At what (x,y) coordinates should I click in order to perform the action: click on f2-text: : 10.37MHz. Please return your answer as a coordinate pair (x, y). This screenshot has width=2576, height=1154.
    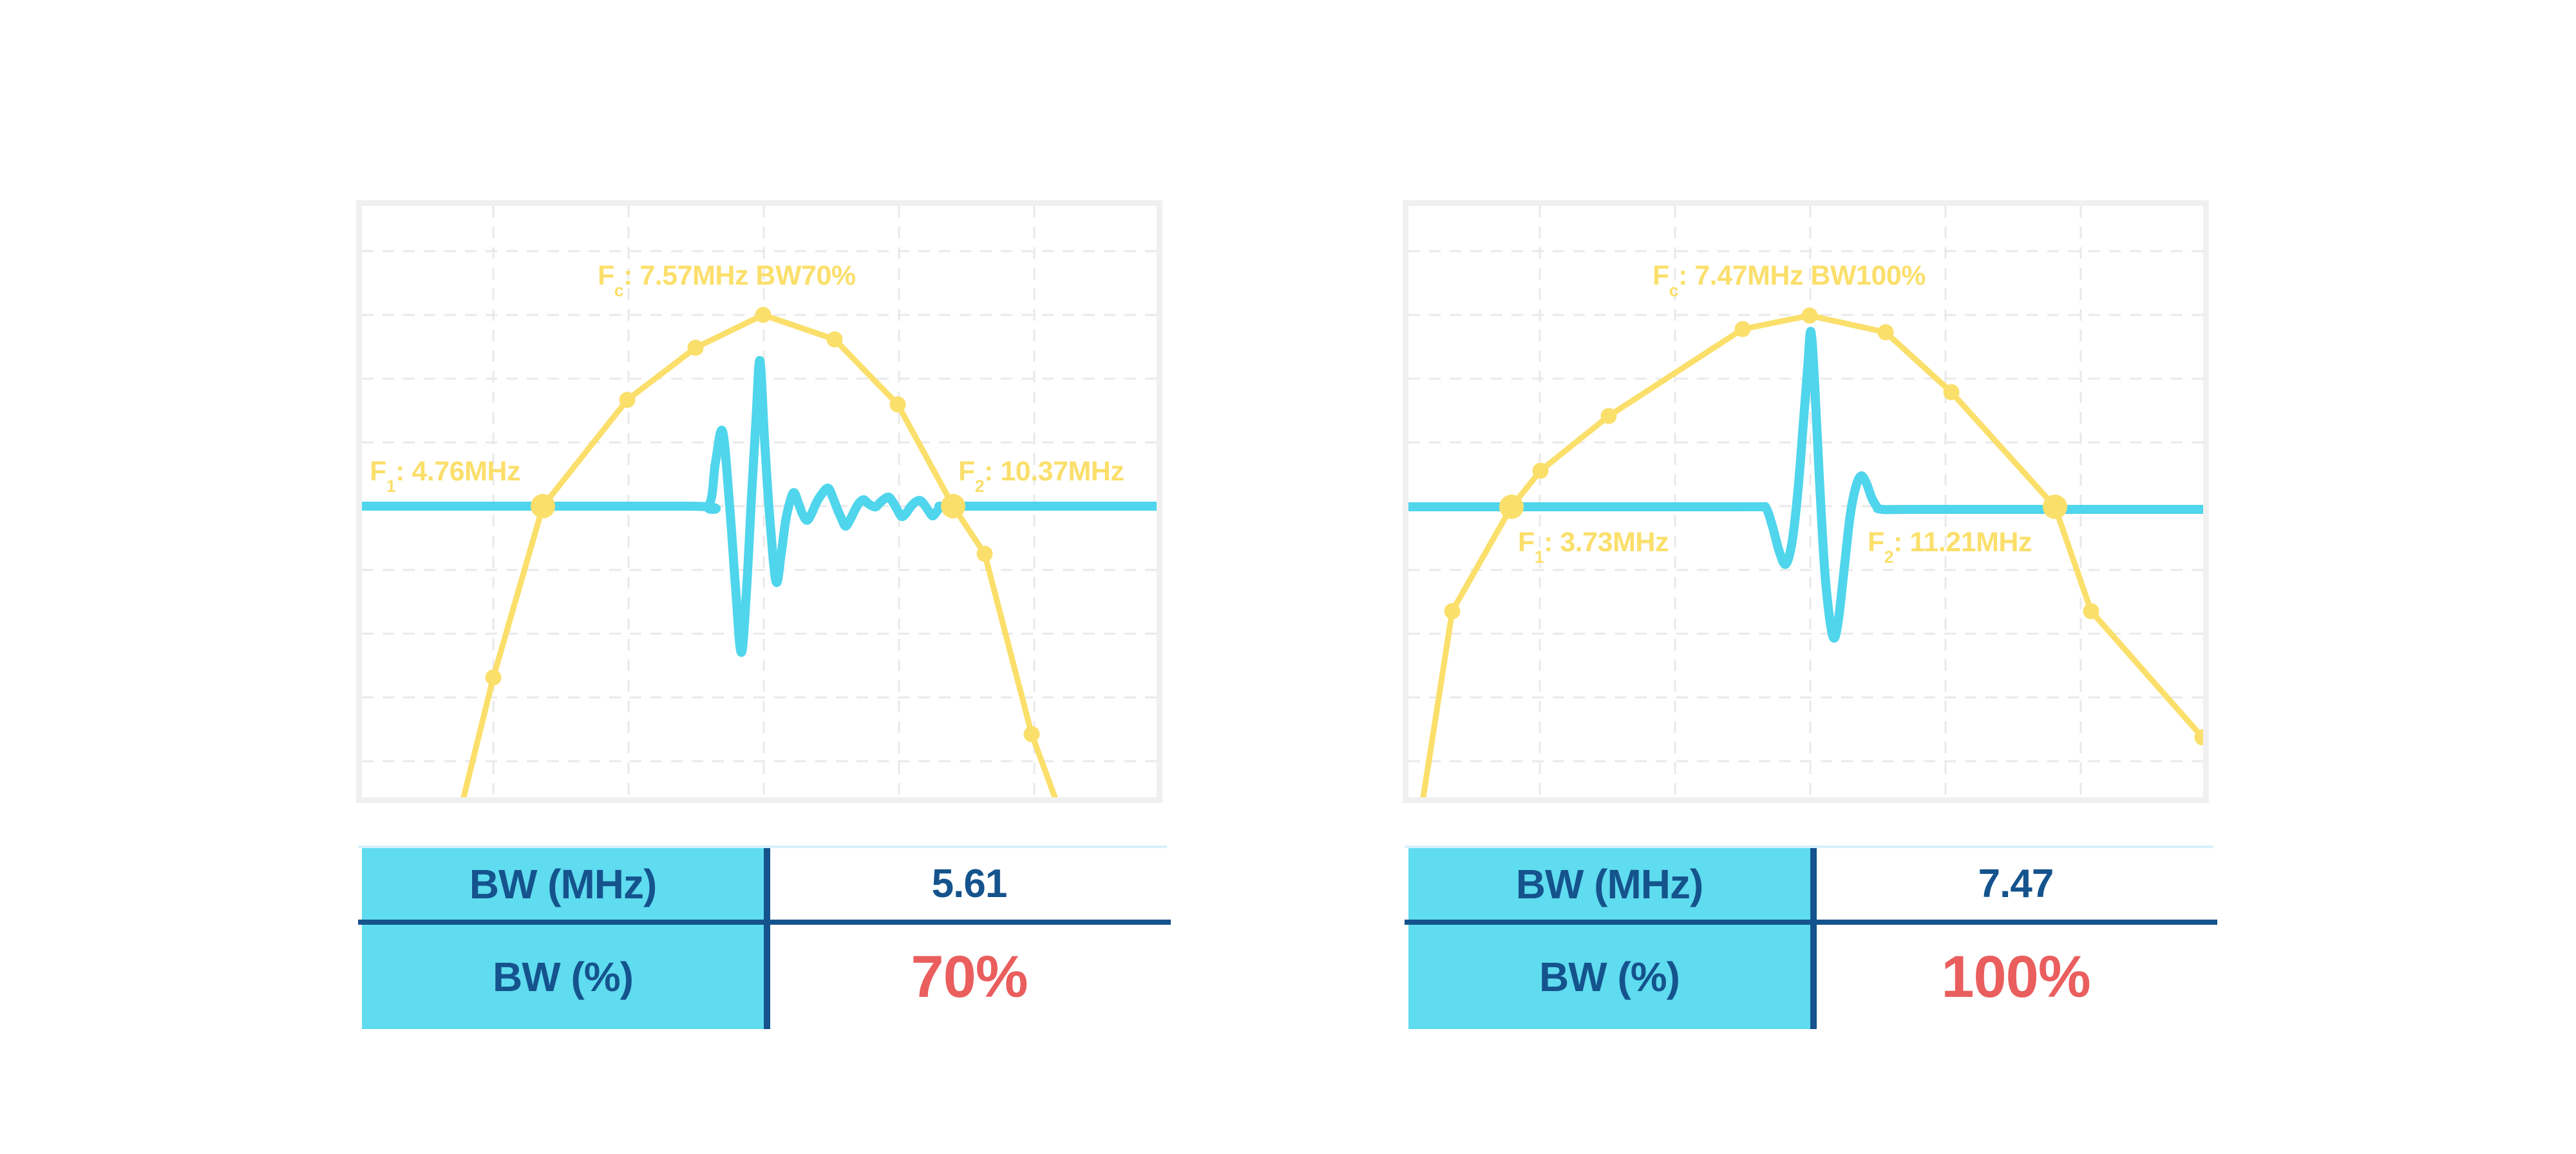
    Looking at the image, I should click on (1054, 472).